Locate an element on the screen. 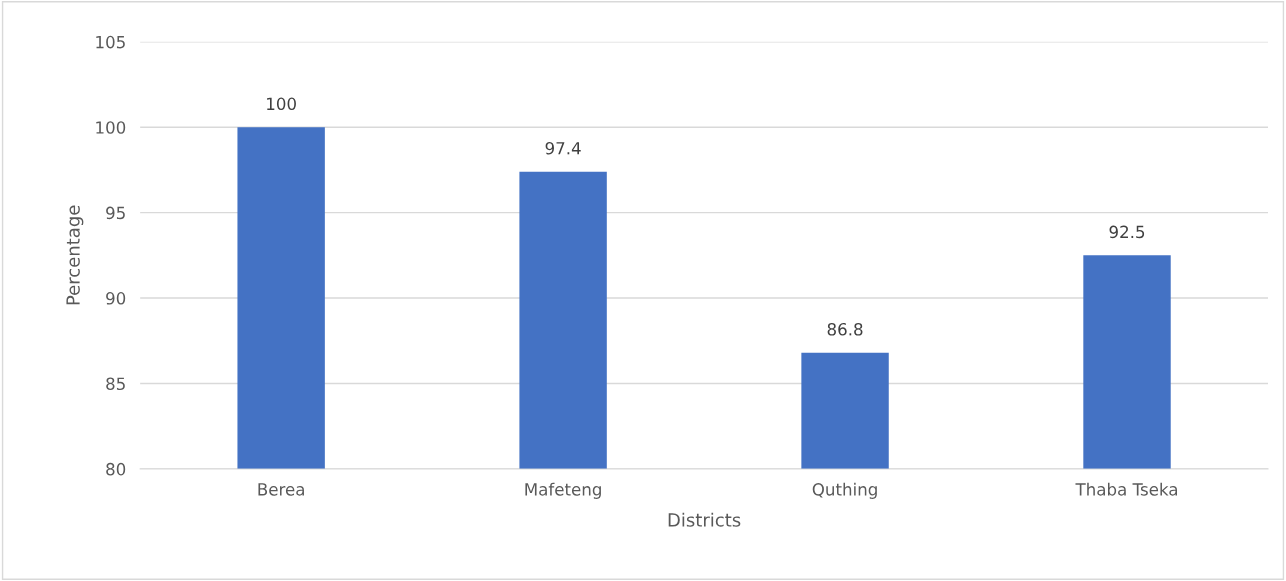 This screenshot has width=1286, height=581. data-label: 97.4 is located at coordinates (563, 148).